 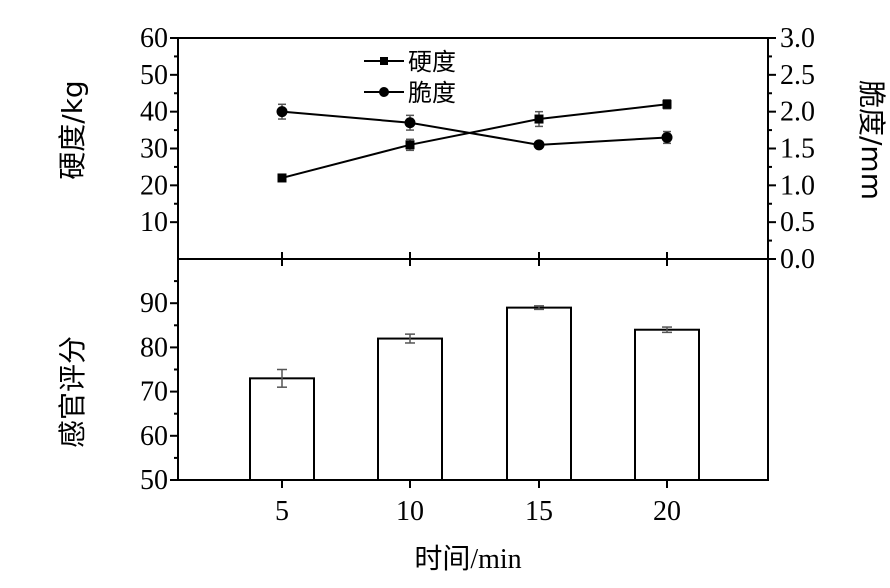 I want to click on legend: 硬度 脆度, so click(x=410, y=77).